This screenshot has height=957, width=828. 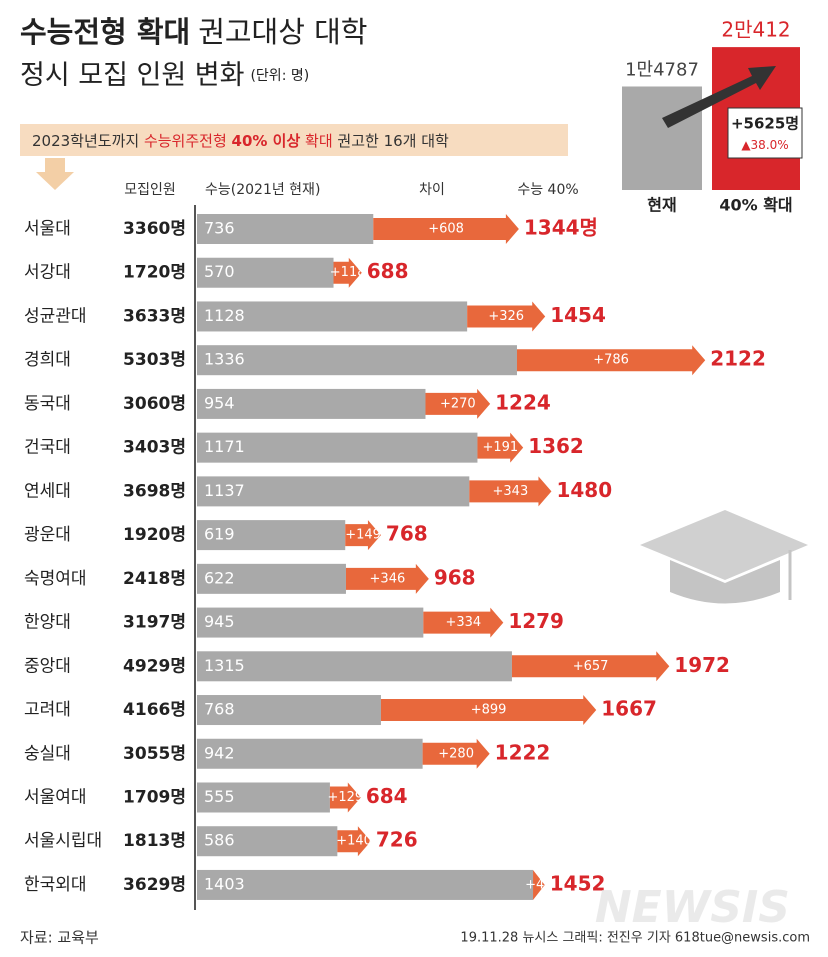 I want to click on difference-label: +786, so click(x=611, y=360).